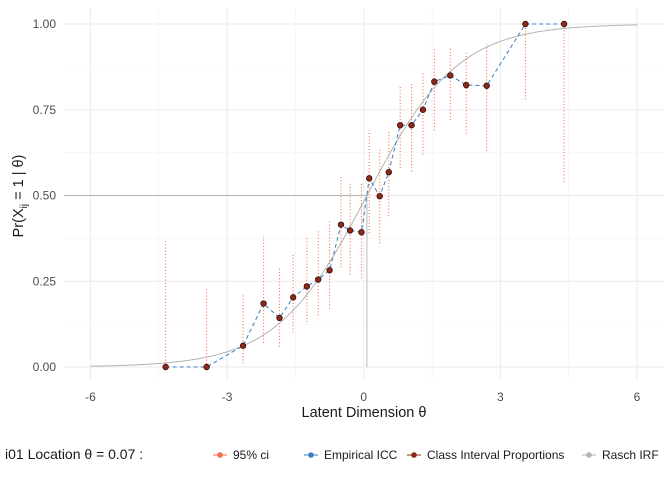 Image resolution: width=672 pixels, height=480 pixels. What do you see at coordinates (251, 455) in the screenshot?
I see `legend-label: 95% ci` at bounding box center [251, 455].